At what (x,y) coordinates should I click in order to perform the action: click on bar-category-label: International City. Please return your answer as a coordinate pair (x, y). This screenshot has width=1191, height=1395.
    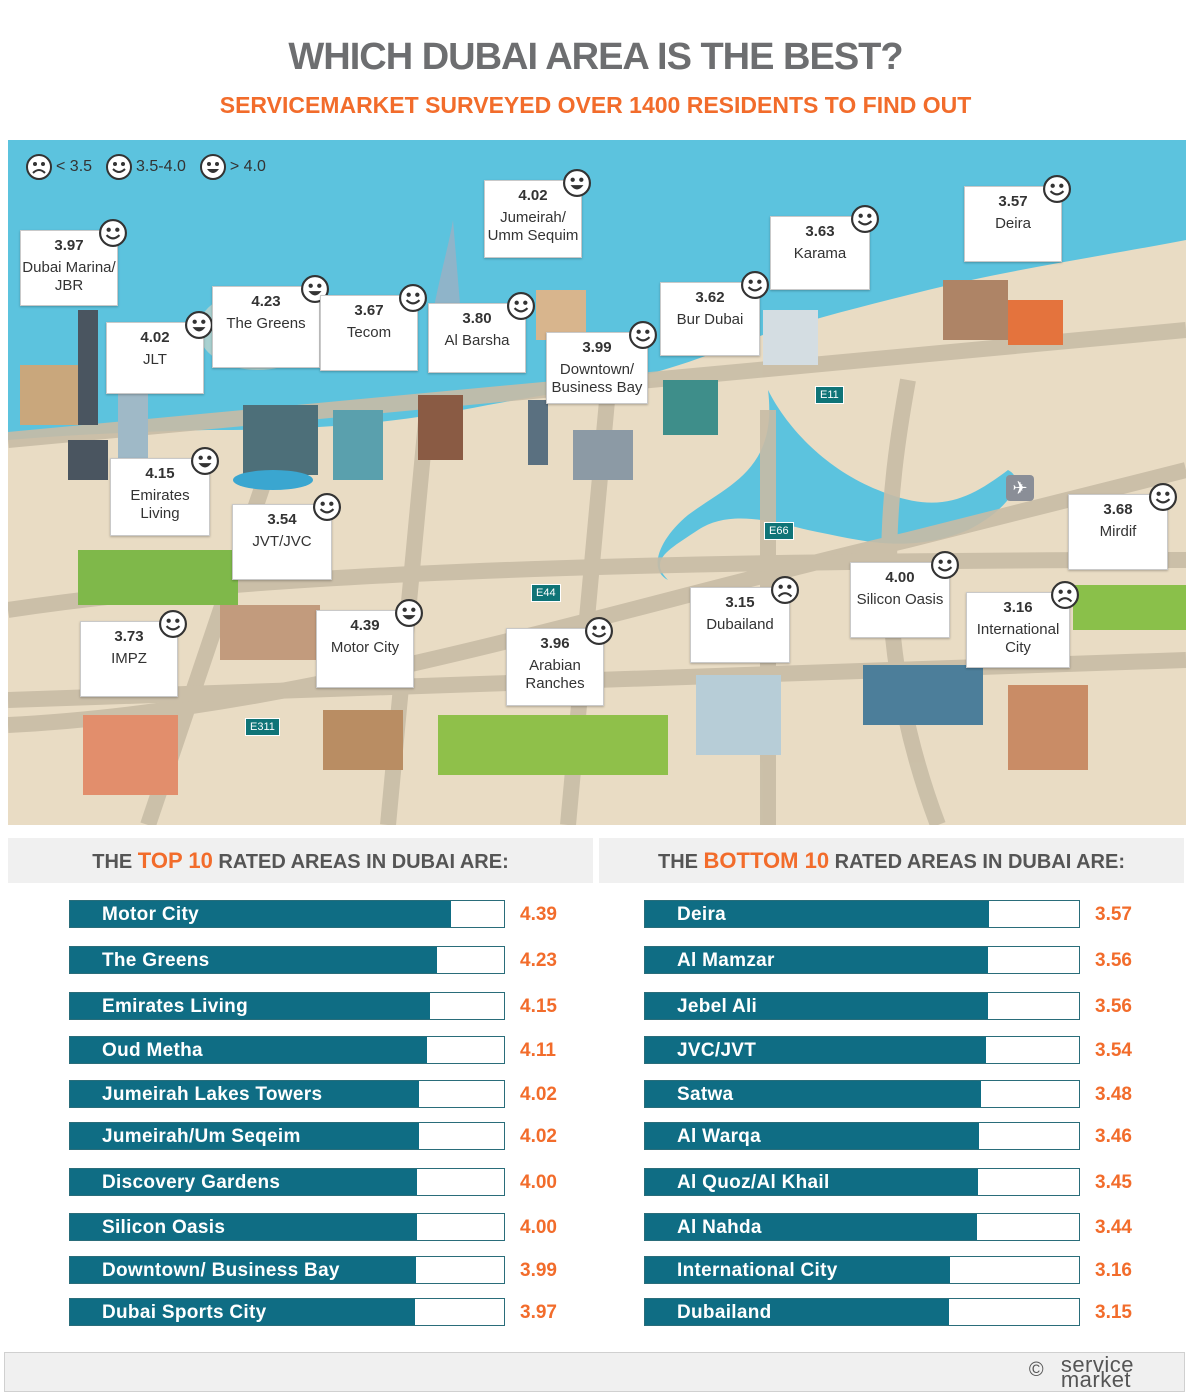
    Looking at the image, I should click on (757, 1270).